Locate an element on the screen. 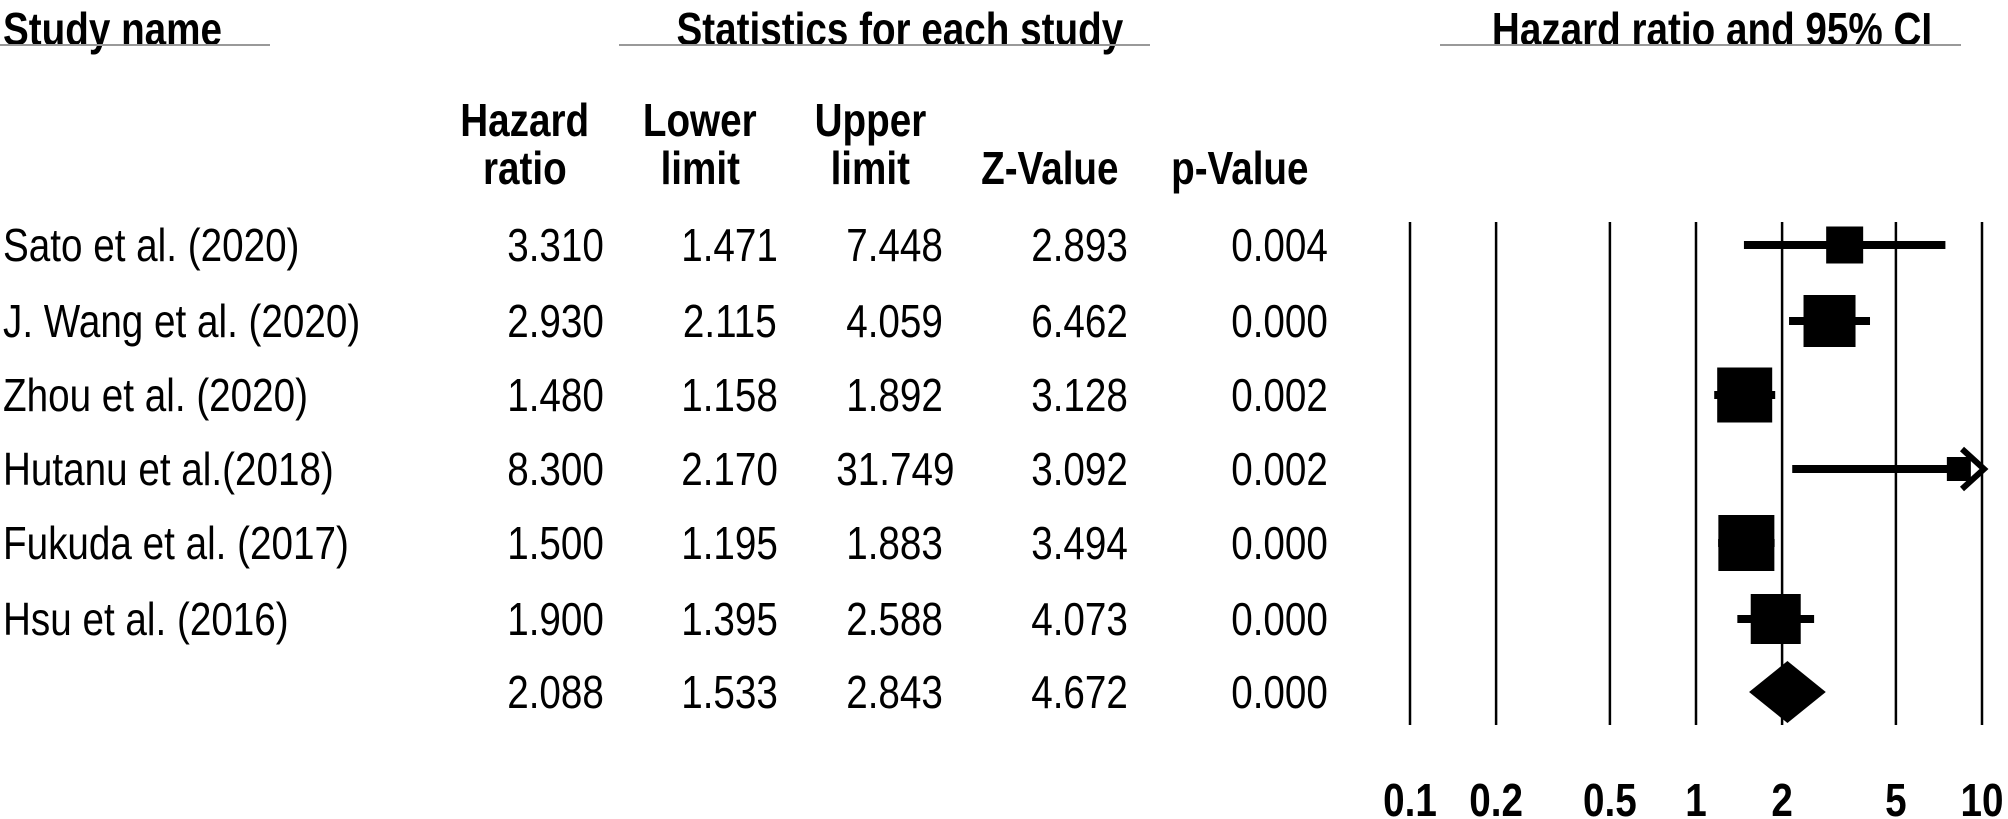  stat-value: 2.115 is located at coordinates (730, 321).